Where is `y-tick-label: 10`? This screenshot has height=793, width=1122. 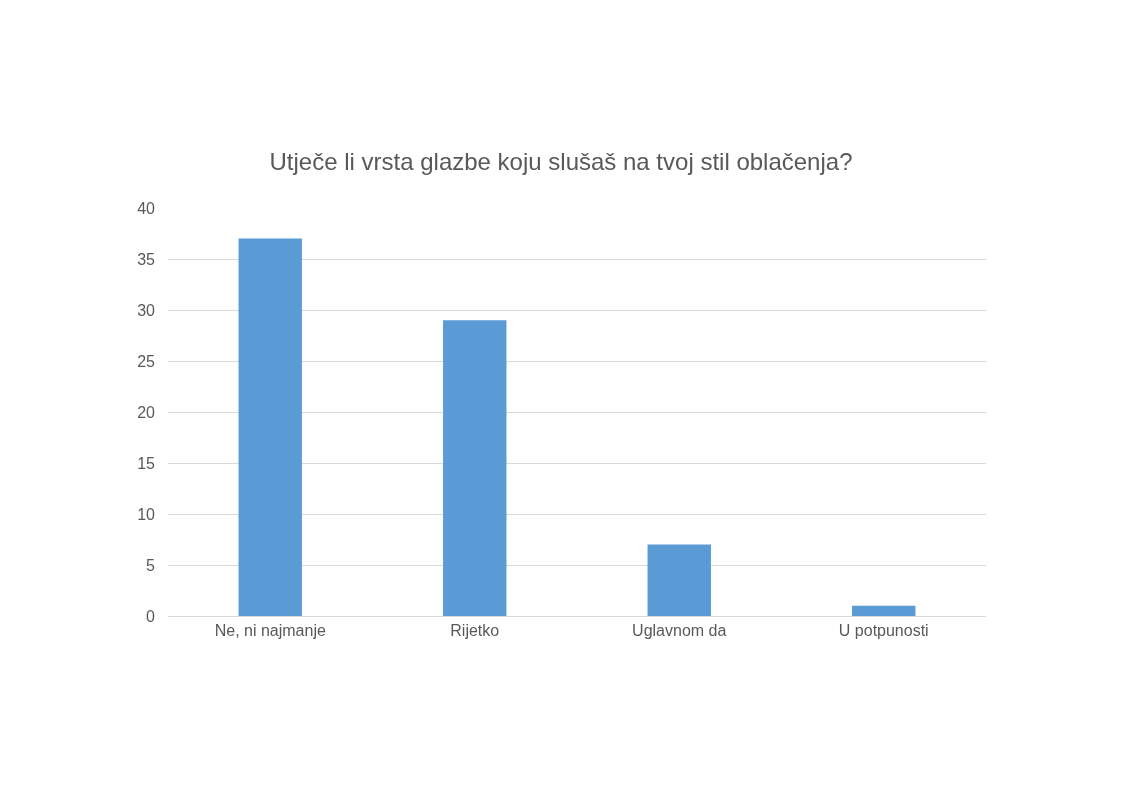
y-tick-label: 10 is located at coordinates (146, 514).